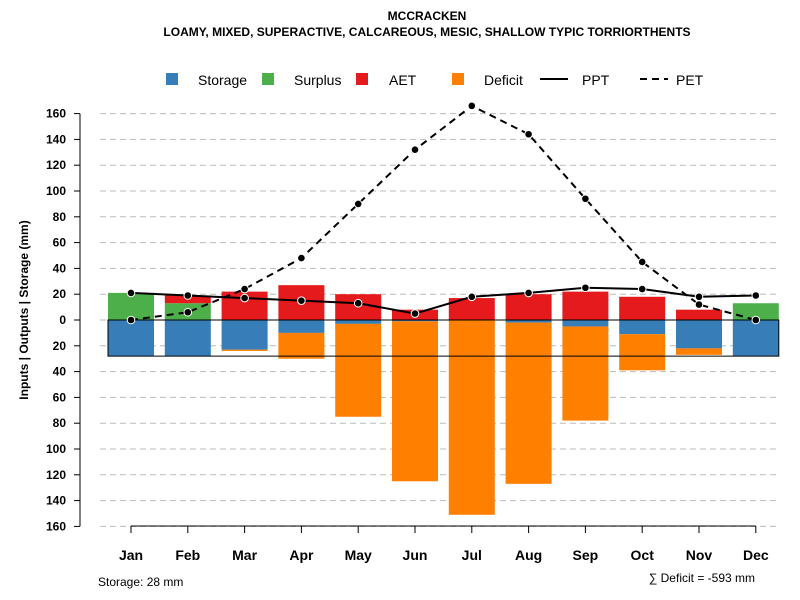  Describe the element at coordinates (222, 80) in the screenshot. I see `legend-label: Storage` at that location.